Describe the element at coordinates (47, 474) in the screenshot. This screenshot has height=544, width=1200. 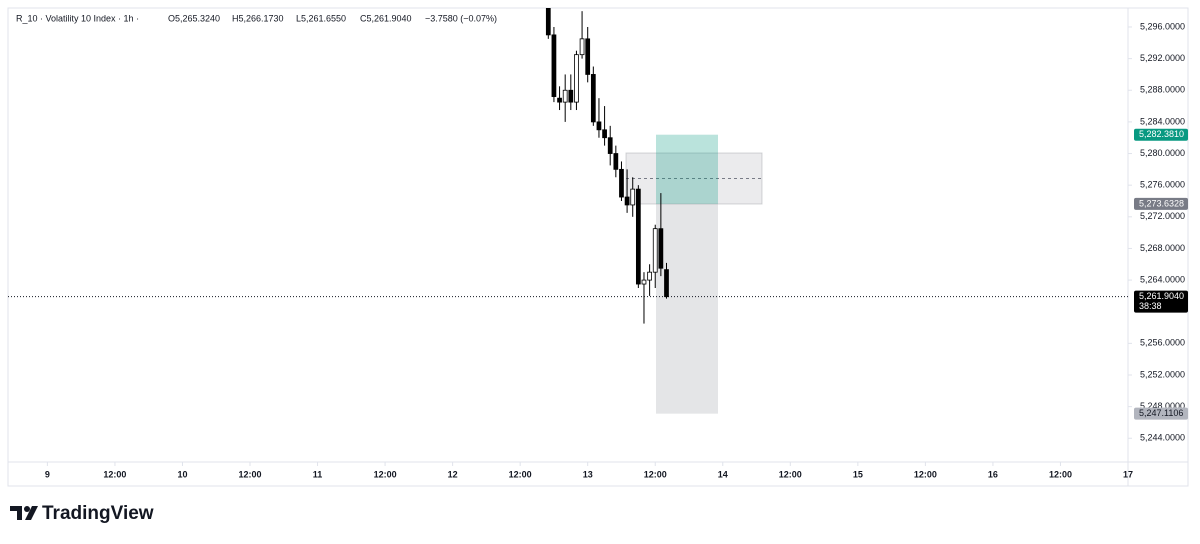
I see `x-tick-label: 9` at that location.